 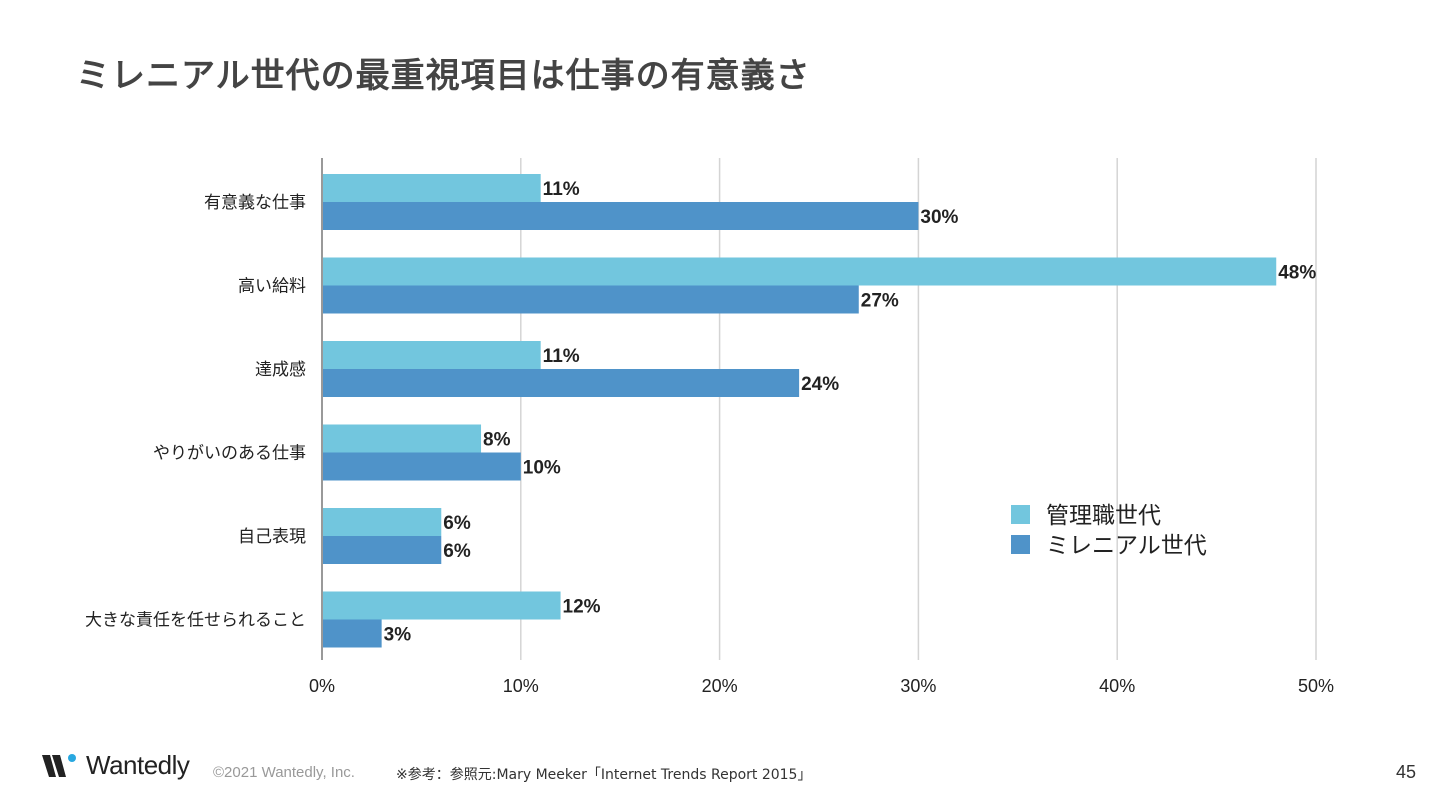 I want to click on x-tick-label: 40%, so click(x=1117, y=686).